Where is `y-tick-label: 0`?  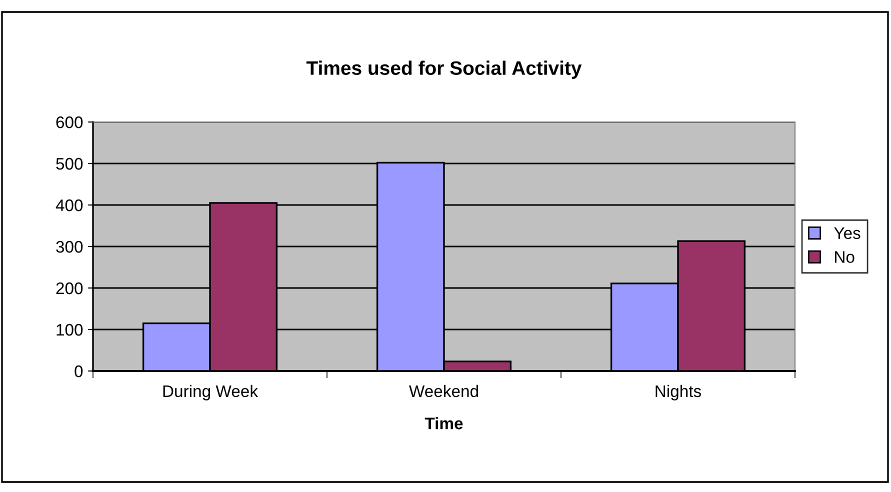
y-tick-label: 0 is located at coordinates (78, 371).